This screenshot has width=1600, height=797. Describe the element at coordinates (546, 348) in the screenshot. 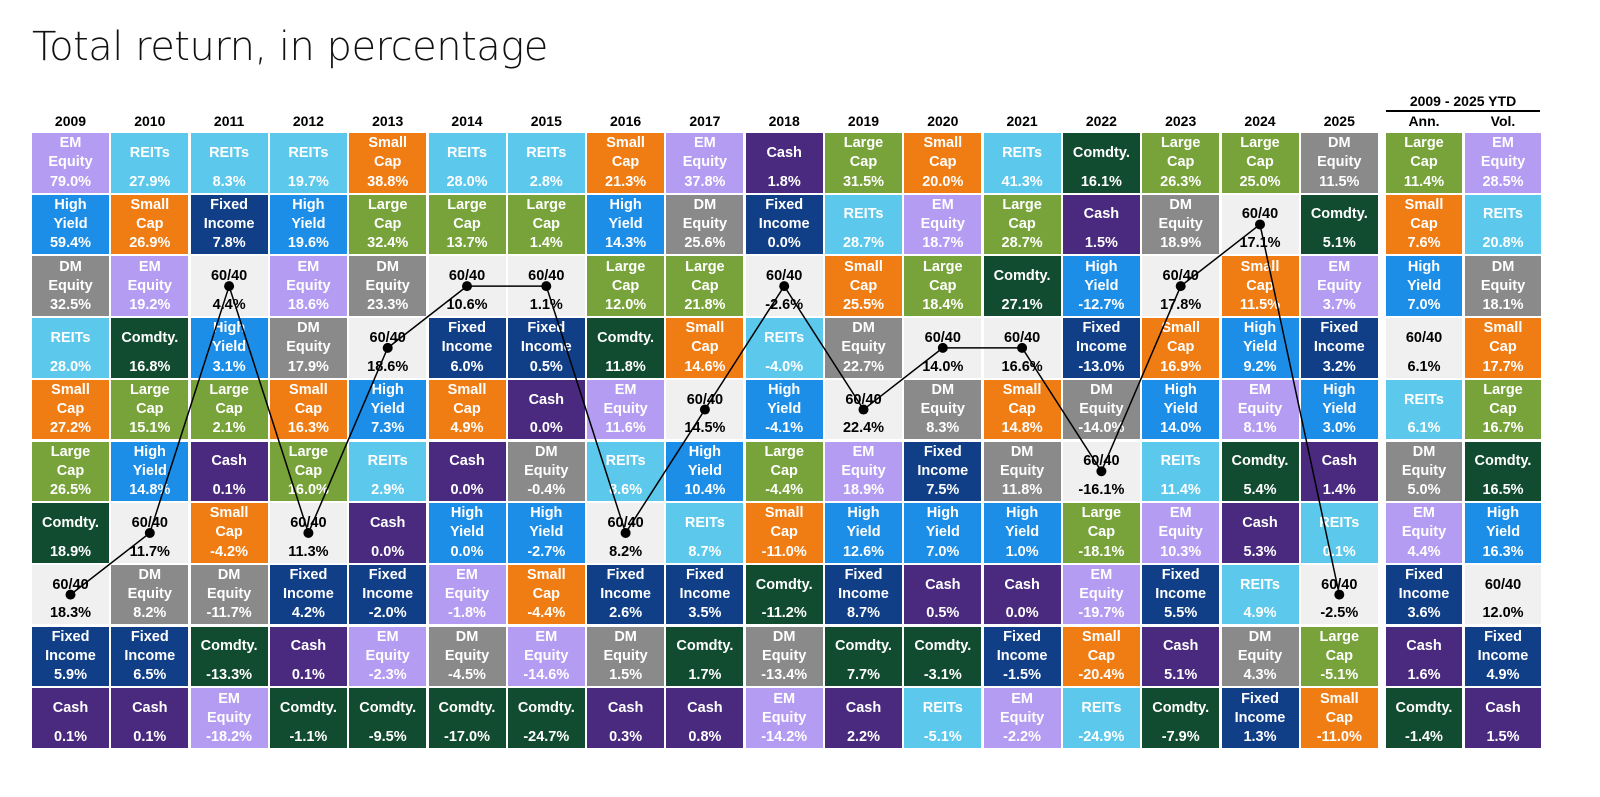

I see `cell: Fixed Income 0.5%` at that location.